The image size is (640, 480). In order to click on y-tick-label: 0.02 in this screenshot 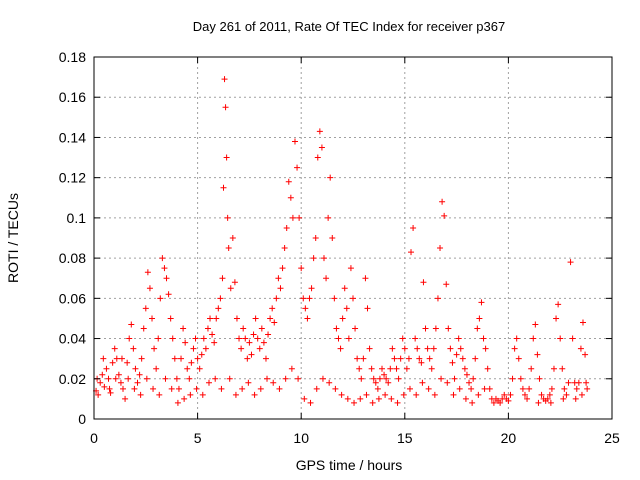, I will do `click(72, 379)`.